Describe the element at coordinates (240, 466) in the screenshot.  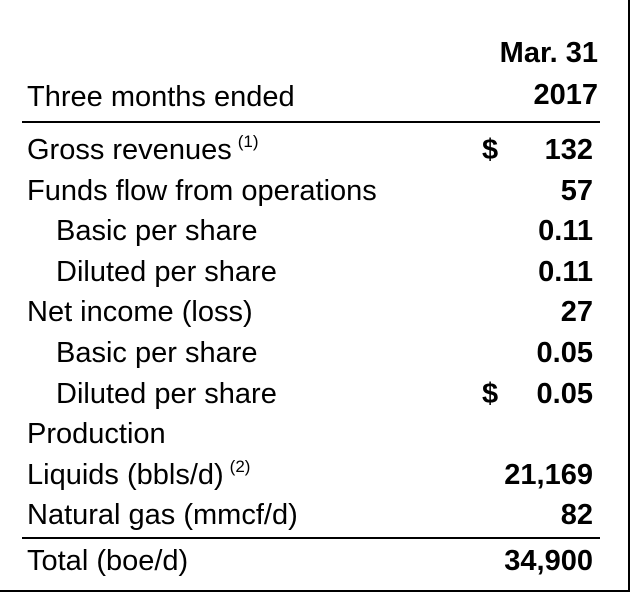
I see `footnote-marker: (2)` at that location.